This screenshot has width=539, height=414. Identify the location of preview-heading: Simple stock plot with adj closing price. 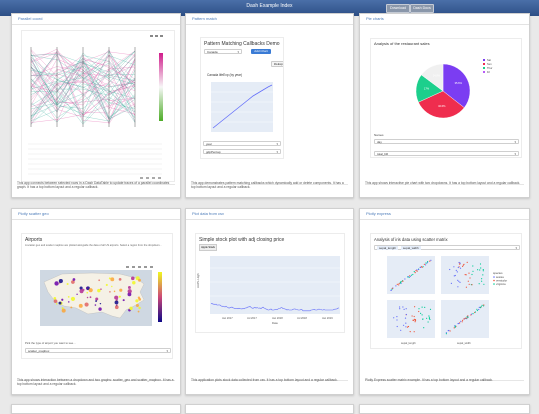
(242, 240).